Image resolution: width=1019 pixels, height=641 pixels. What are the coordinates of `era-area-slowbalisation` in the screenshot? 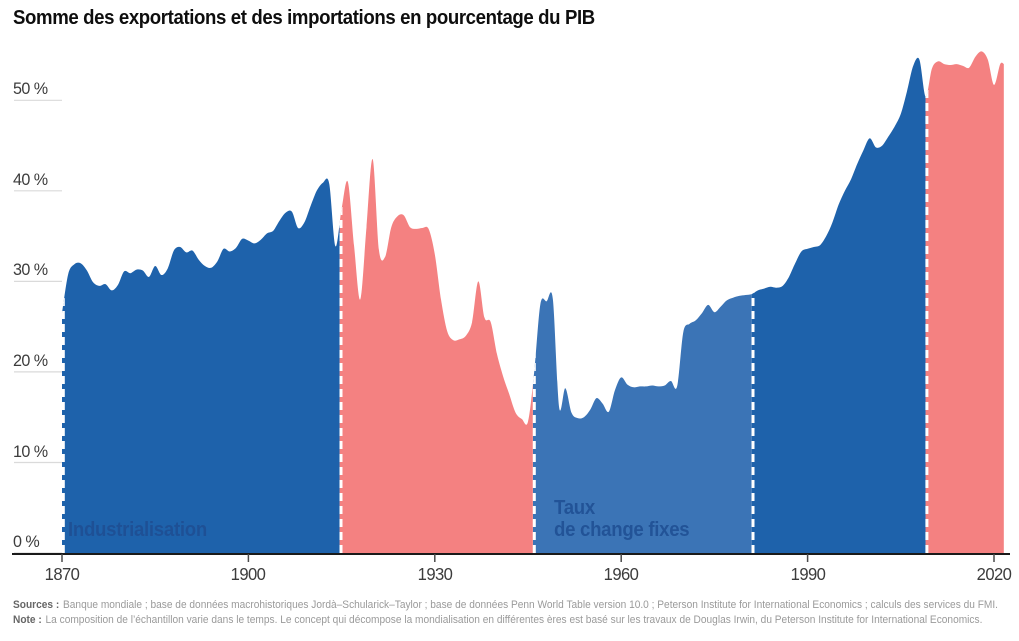 It's located at (964, 302).